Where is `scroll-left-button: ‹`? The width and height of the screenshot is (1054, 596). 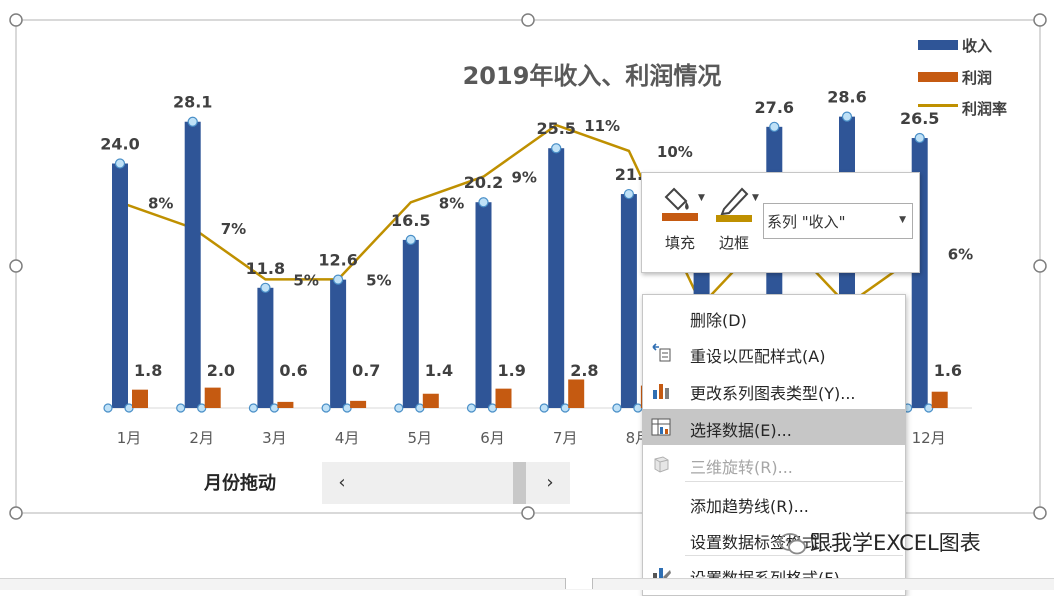 scroll-left-button: ‹ is located at coordinates (342, 482).